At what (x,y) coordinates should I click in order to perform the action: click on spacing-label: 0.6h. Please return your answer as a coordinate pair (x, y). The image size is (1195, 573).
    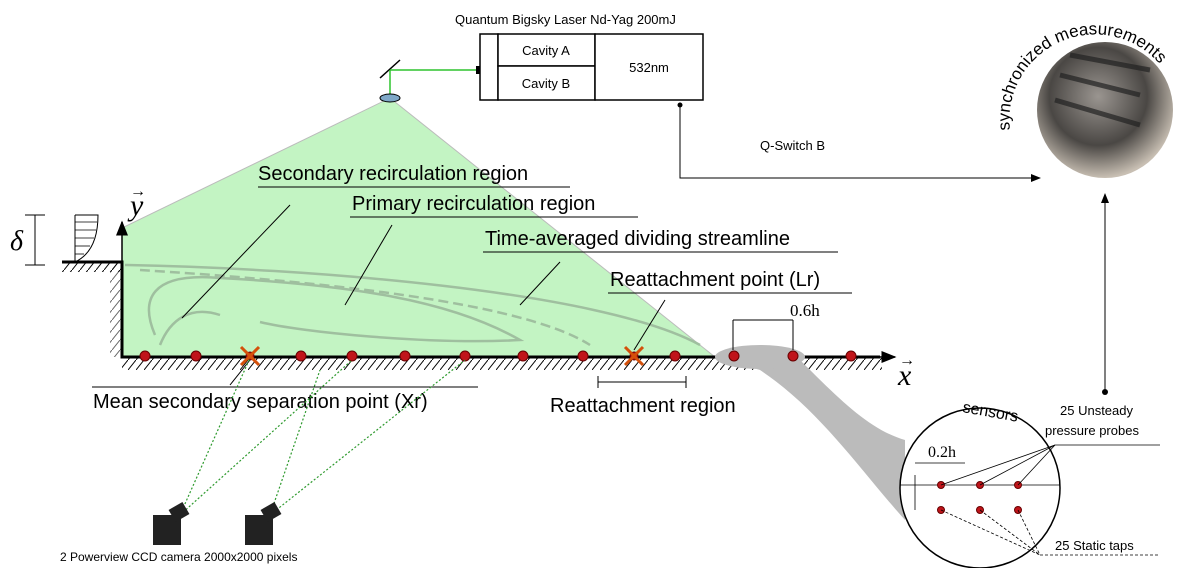
    Looking at the image, I should click on (805, 310).